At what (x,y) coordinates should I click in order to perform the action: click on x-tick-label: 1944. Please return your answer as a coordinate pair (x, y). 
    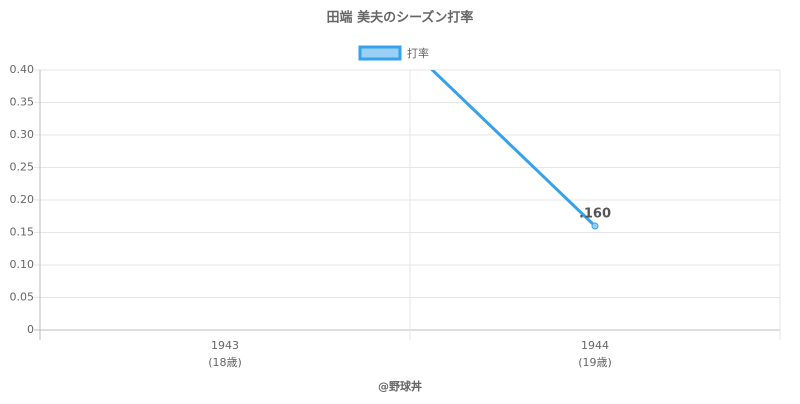
    Looking at the image, I should click on (595, 345).